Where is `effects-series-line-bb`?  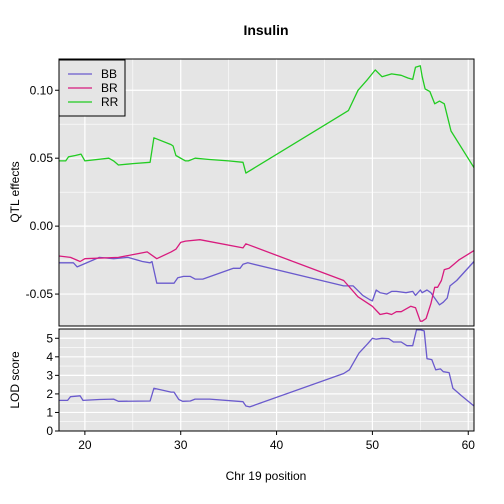
effects-series-line-bb is located at coordinates (267, 281).